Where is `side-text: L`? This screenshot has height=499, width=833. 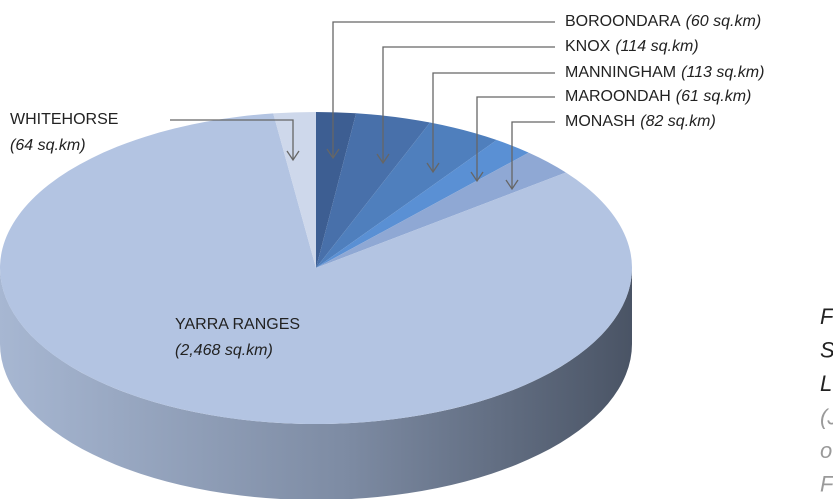 side-text: L is located at coordinates (826, 383).